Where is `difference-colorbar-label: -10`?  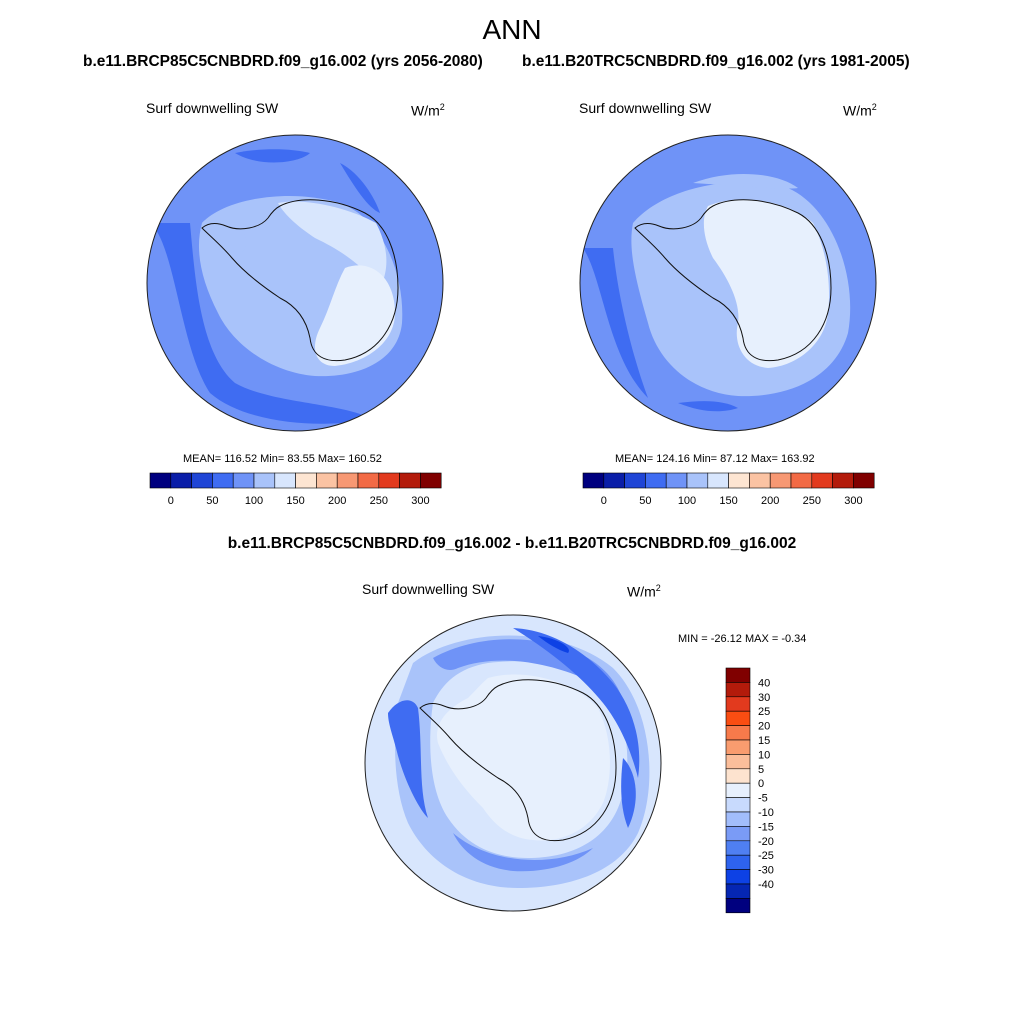
difference-colorbar-label: -10 is located at coordinates (766, 813).